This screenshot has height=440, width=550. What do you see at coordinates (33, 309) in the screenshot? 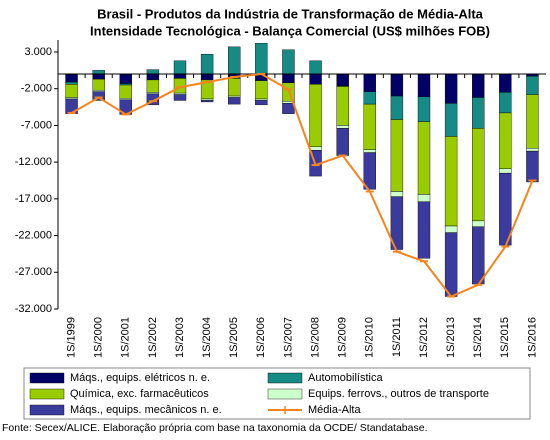
I see `y-tick-label: -32.000` at bounding box center [33, 309].